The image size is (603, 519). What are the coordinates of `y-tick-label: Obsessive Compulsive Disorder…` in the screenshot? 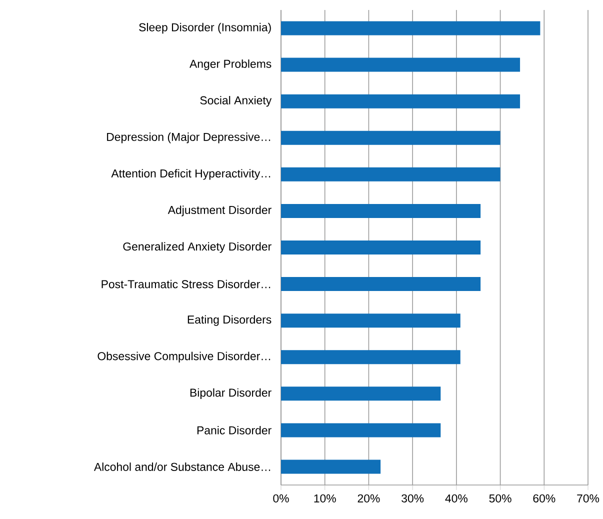 It's located at (184, 357).